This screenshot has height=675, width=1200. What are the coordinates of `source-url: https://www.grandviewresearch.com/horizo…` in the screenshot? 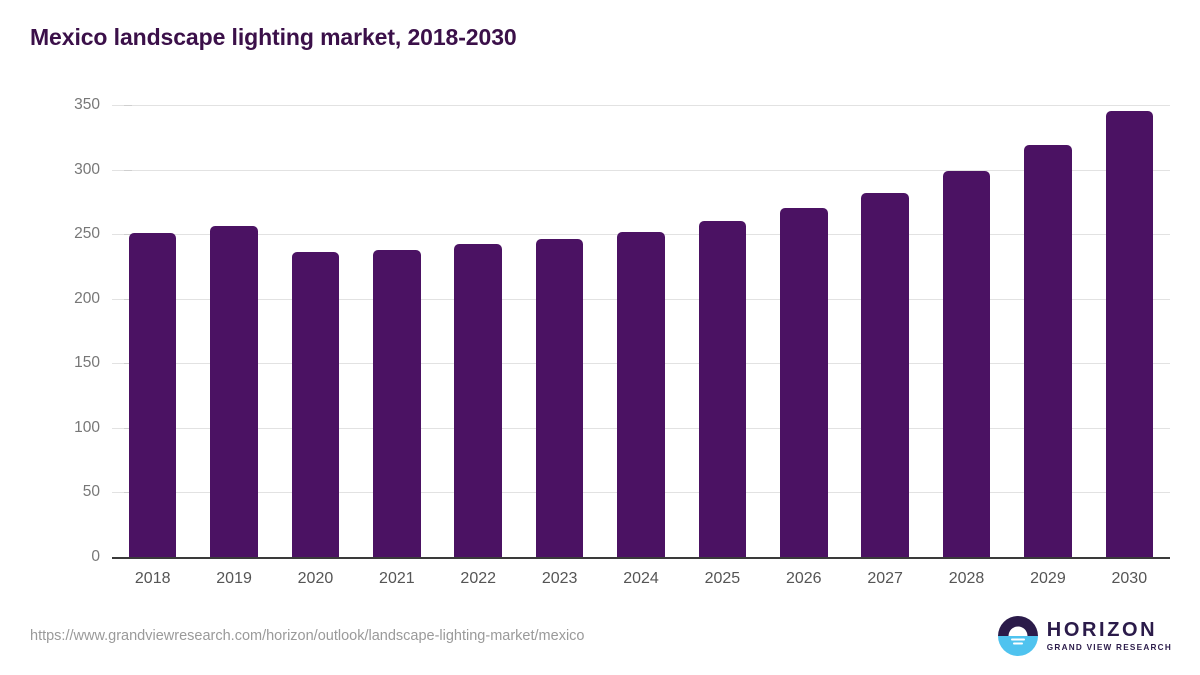 It's located at (307, 636).